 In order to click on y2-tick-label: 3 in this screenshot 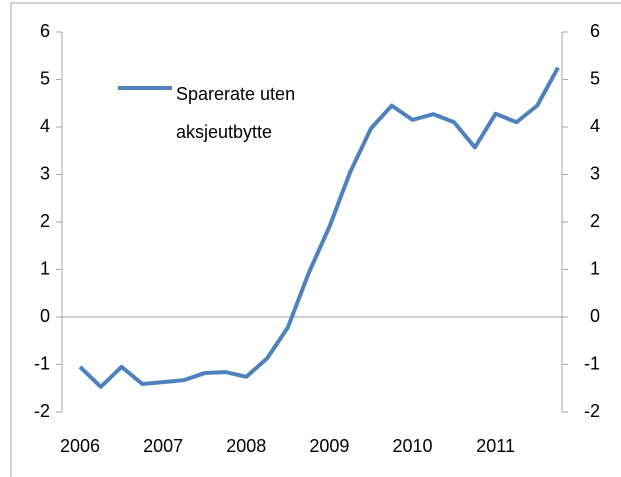, I will do `click(595, 173)`.